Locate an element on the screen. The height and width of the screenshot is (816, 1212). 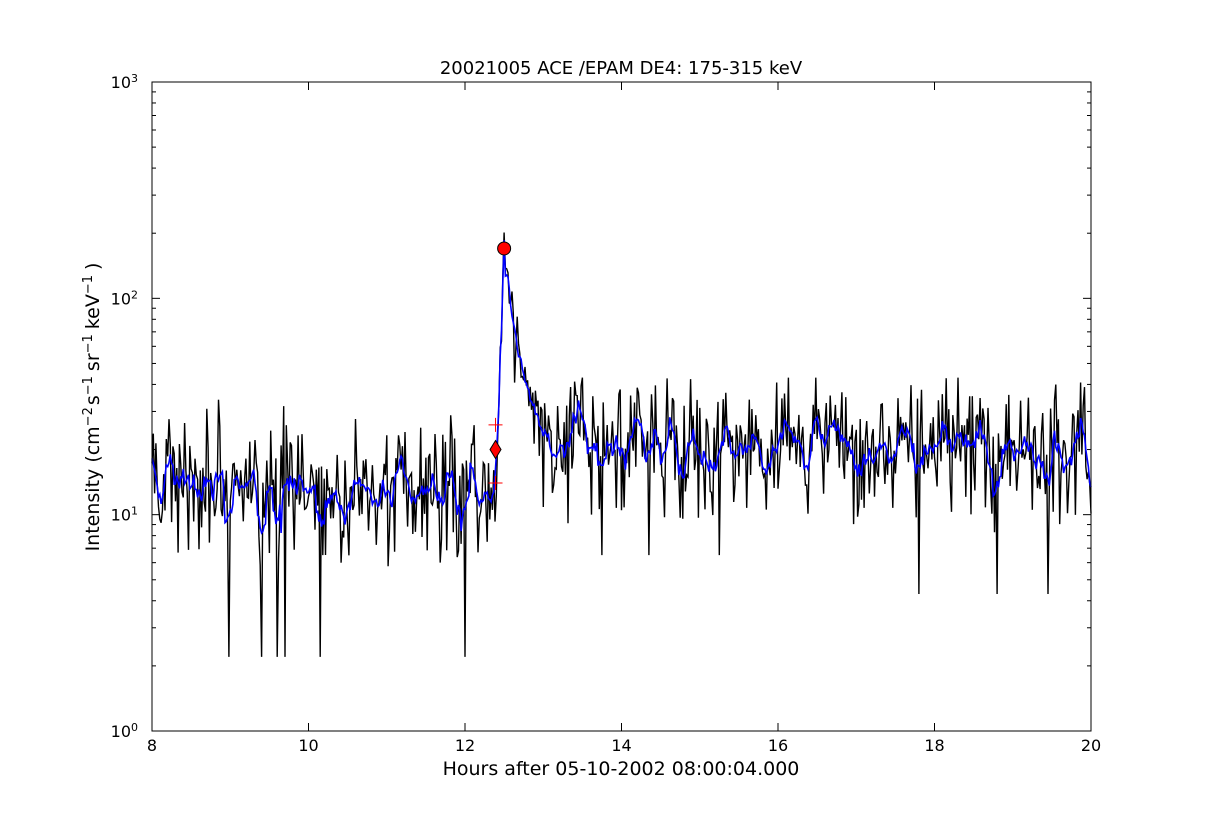
y-tick-label: 10¹ is located at coordinates (124, 514).